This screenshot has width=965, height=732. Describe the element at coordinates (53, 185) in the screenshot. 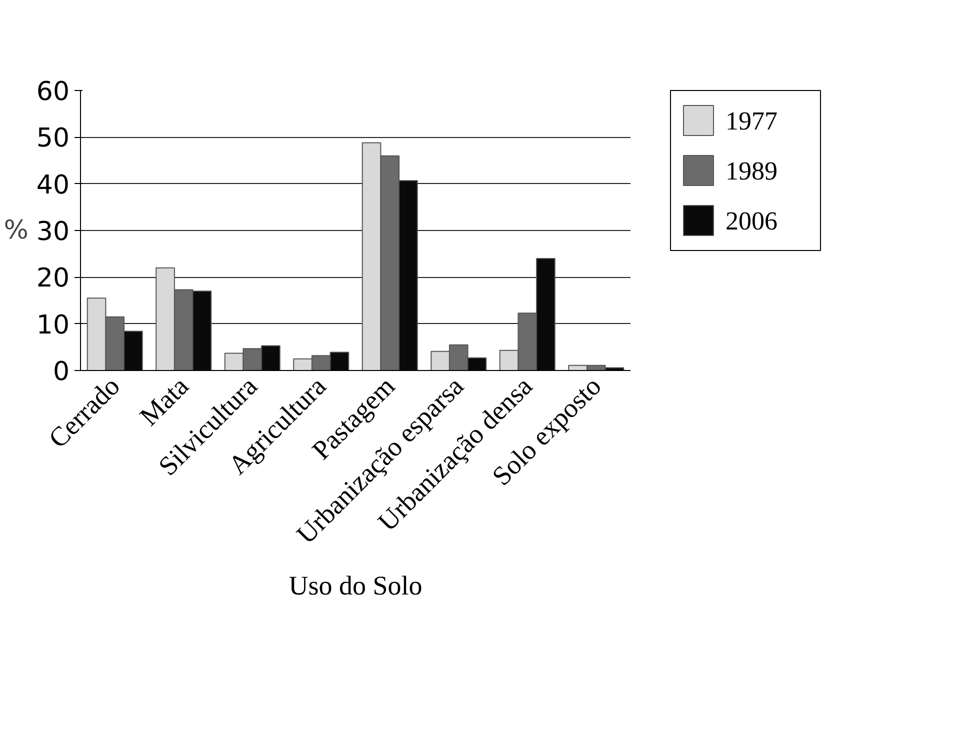

I see `y-tick-label: 40` at that location.